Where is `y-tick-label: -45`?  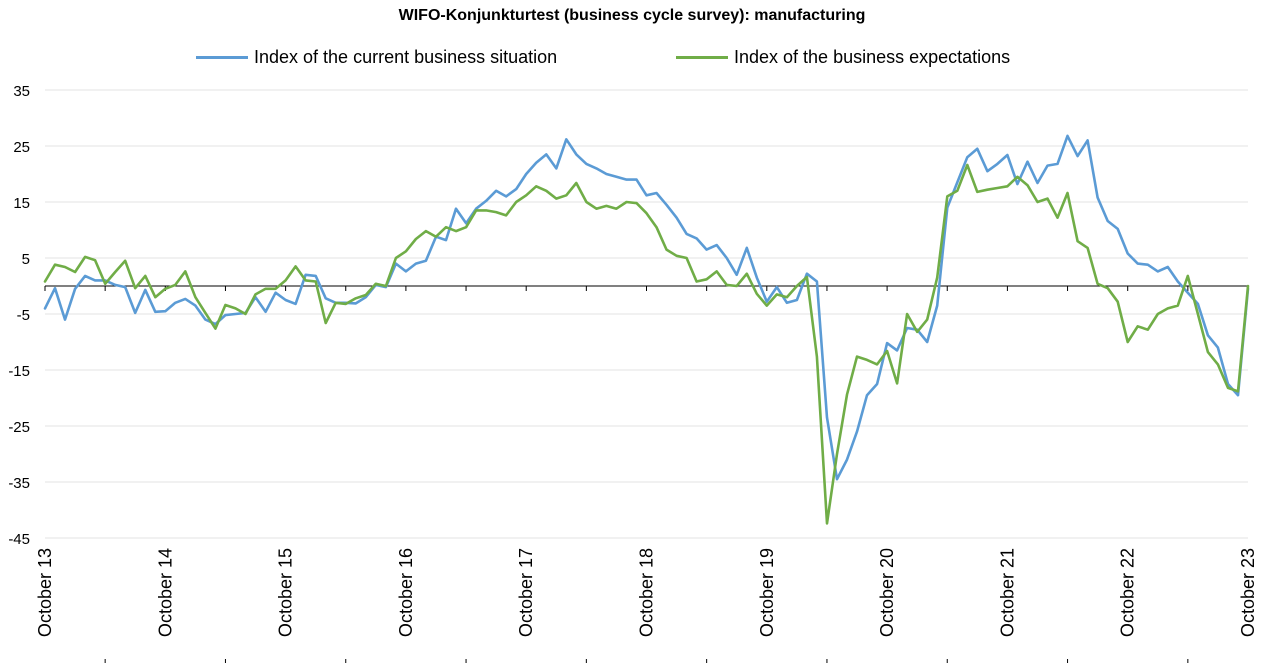 y-tick-label: -45 is located at coordinates (19, 539).